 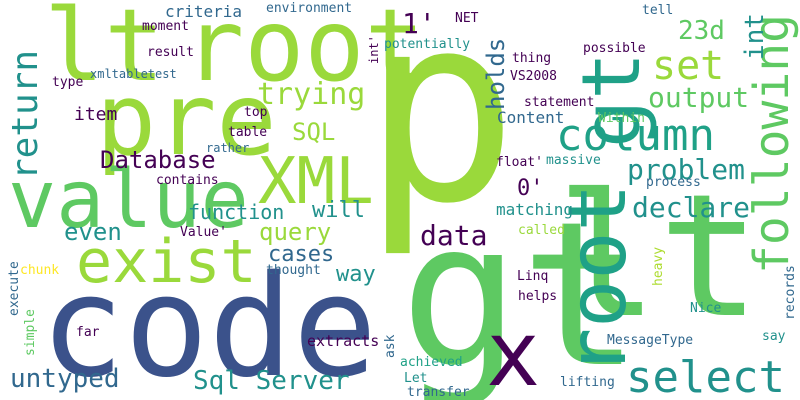 I want to click on word-x: x, so click(x=513, y=351).